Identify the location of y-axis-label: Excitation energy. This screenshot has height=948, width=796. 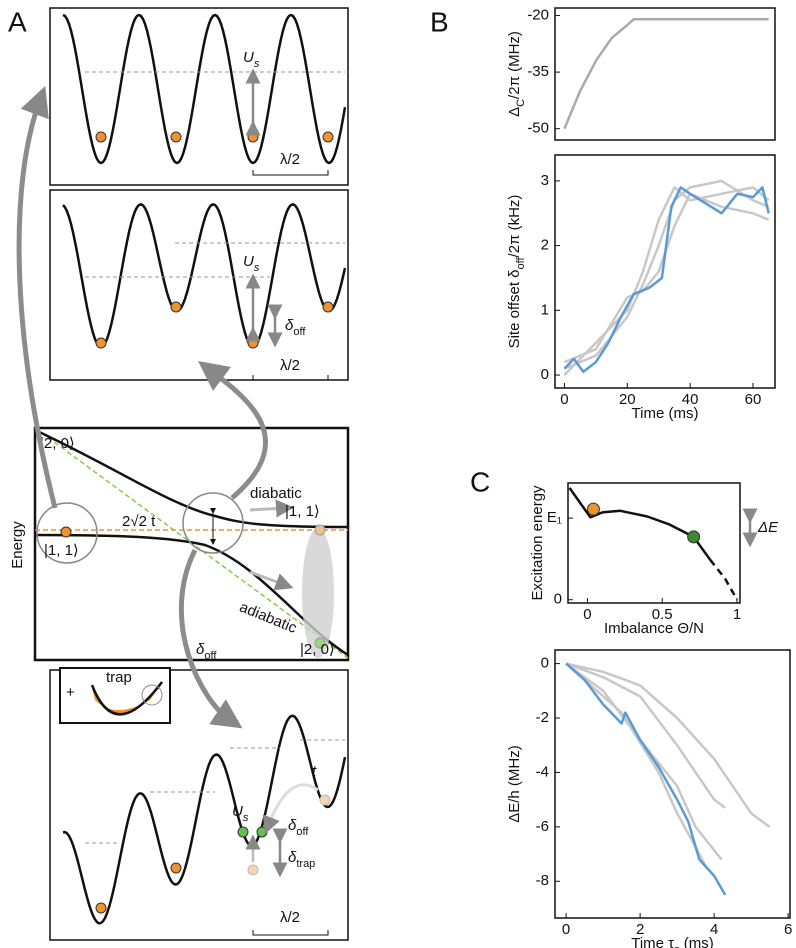
(537, 543).